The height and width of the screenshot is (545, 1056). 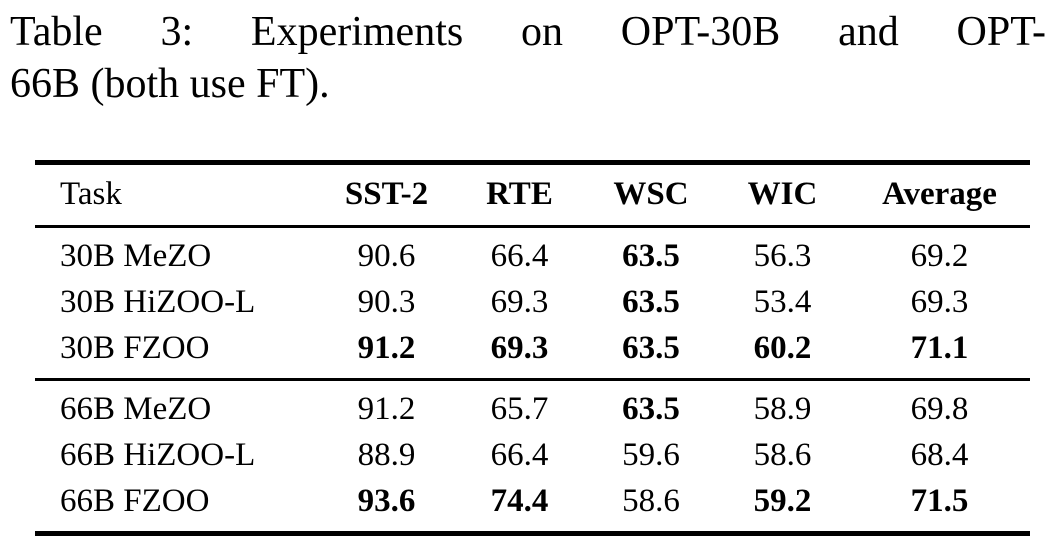 What do you see at coordinates (782, 256) in the screenshot?
I see `table-cell: 56.3` at bounding box center [782, 256].